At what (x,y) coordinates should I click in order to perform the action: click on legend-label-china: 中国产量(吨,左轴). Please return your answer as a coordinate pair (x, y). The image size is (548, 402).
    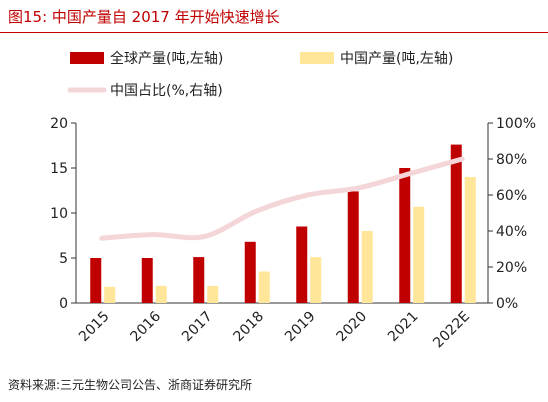
    Looking at the image, I should click on (396, 59).